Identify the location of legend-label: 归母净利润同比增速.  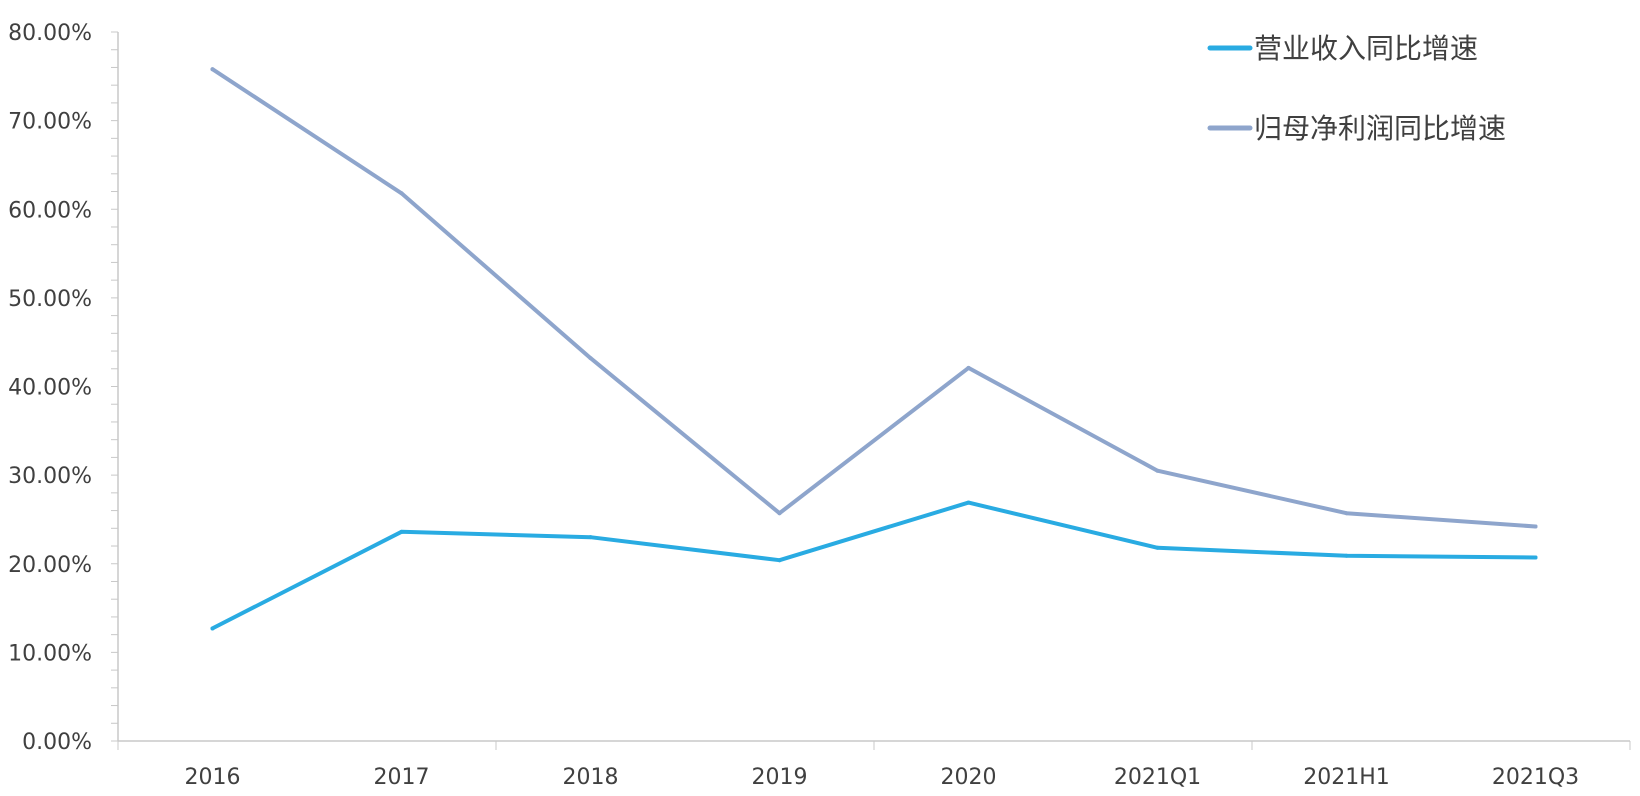
(1380, 128).